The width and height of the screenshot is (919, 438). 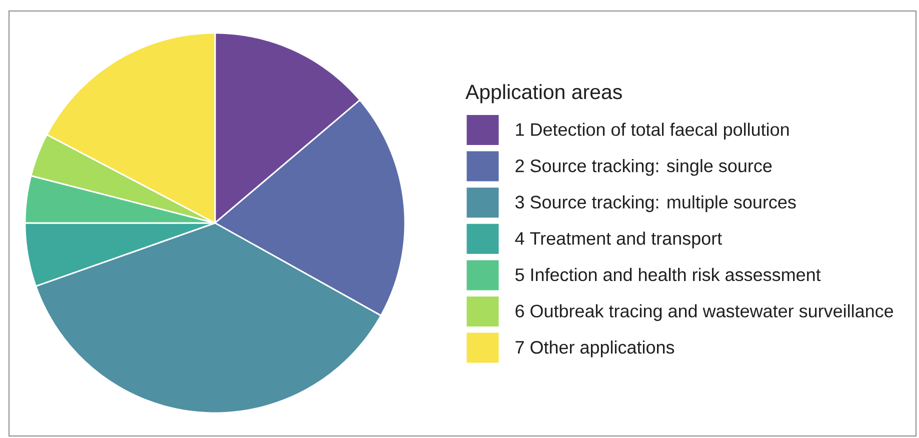 I want to click on legend-label: 5 Infection and health risk assessment, so click(x=668, y=275).